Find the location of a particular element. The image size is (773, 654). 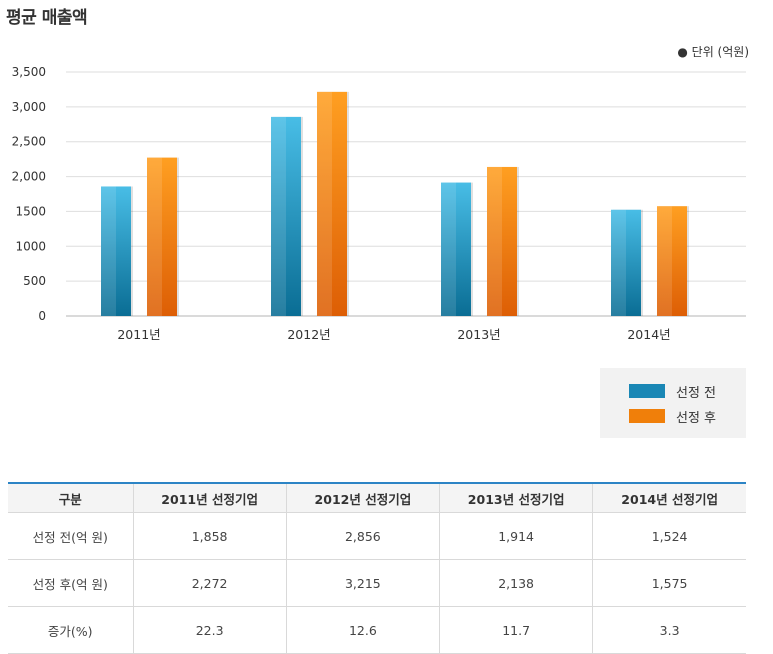

table-cell: 12.6 is located at coordinates (362, 630).